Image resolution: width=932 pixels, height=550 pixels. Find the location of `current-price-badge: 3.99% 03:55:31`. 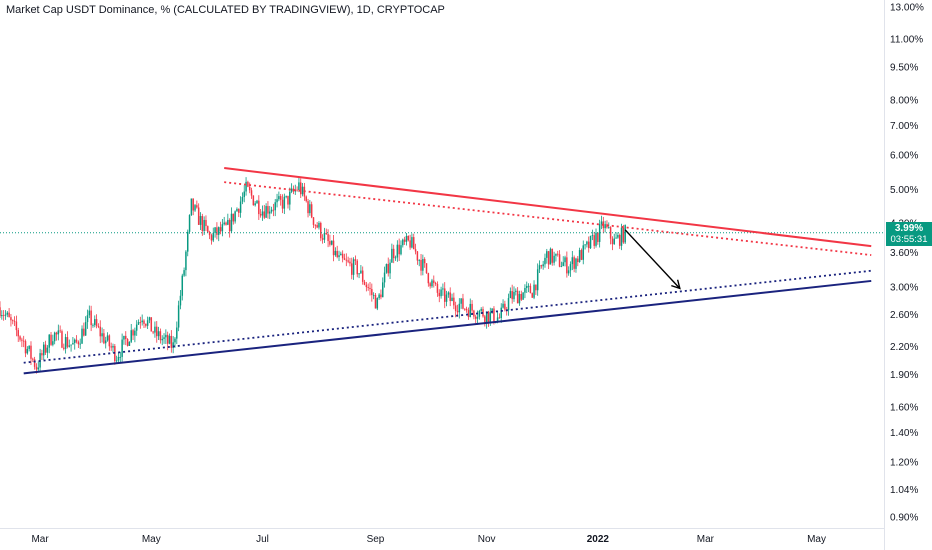

current-price-badge: 3.99% 03:55:31 is located at coordinates (909, 234).